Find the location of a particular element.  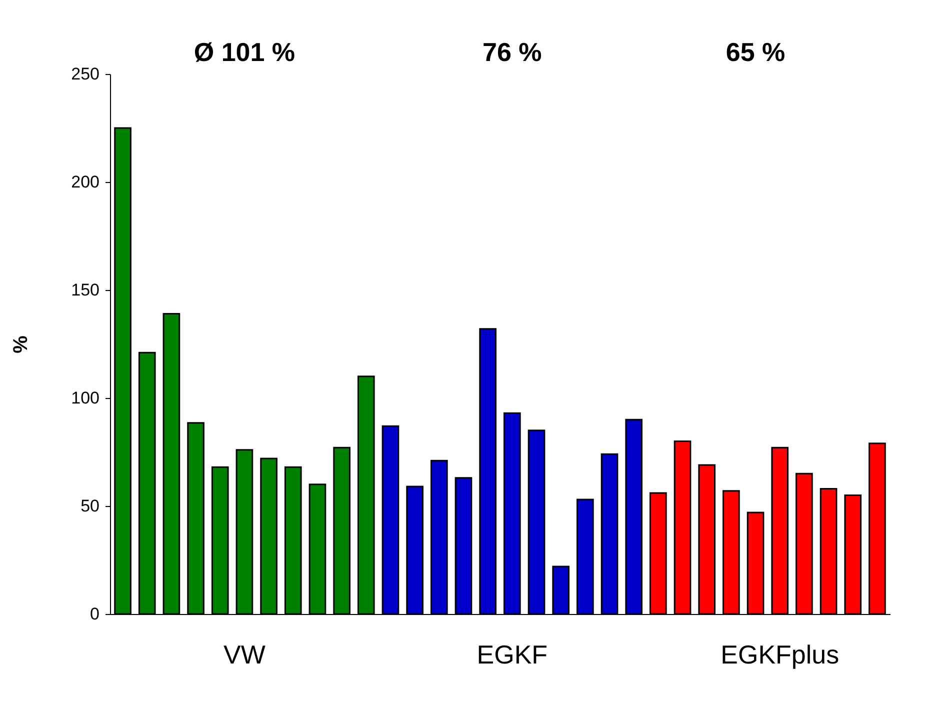

text: Ø 101 % is located at coordinates (245, 52).